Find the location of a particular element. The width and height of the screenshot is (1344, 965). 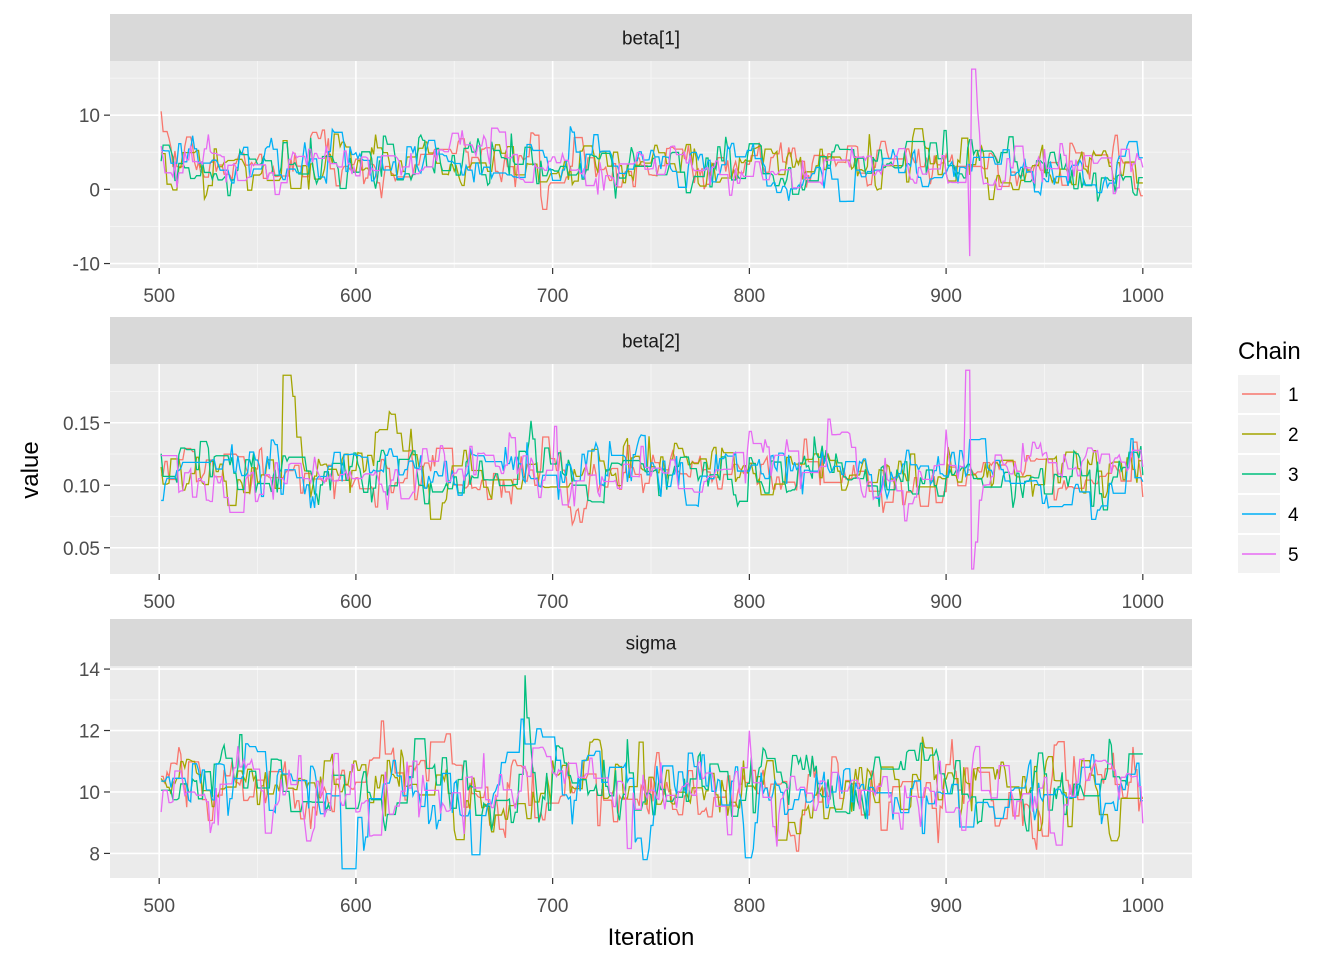

legend-entry-label: 1 is located at coordinates (1293, 395).